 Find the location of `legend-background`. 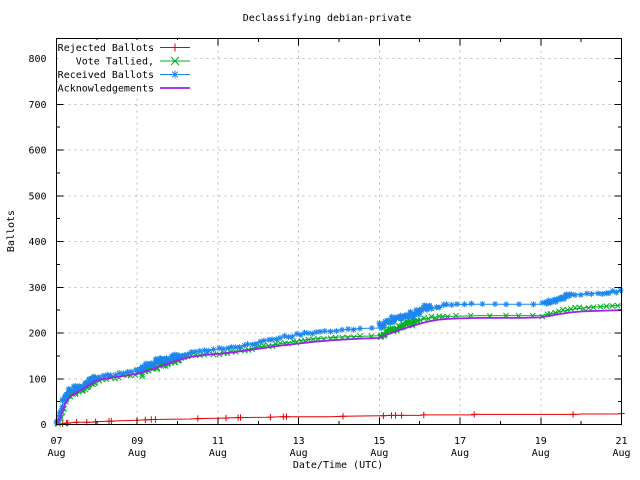

legend-background is located at coordinates (126, 68).